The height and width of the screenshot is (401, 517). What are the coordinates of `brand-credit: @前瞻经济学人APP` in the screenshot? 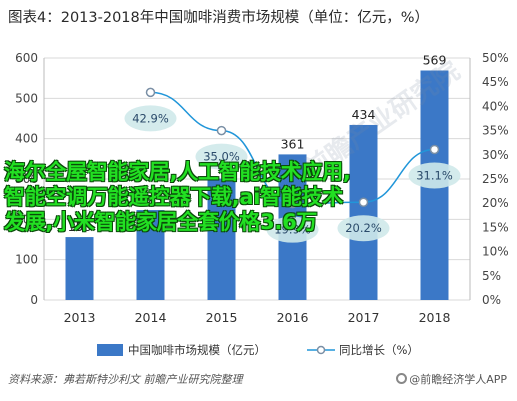 It's located at (451, 379).